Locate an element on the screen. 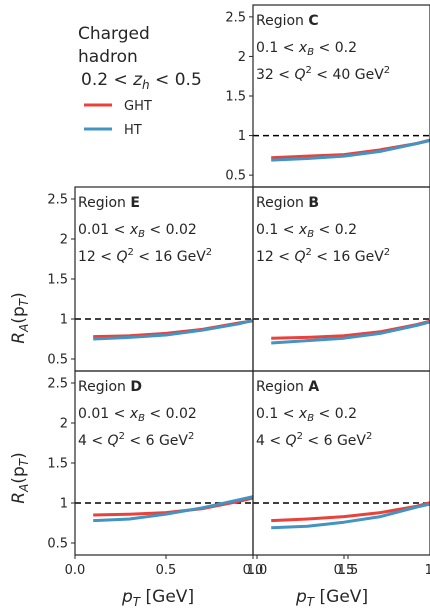  zh-low: 0.2 is located at coordinates (94, 80).